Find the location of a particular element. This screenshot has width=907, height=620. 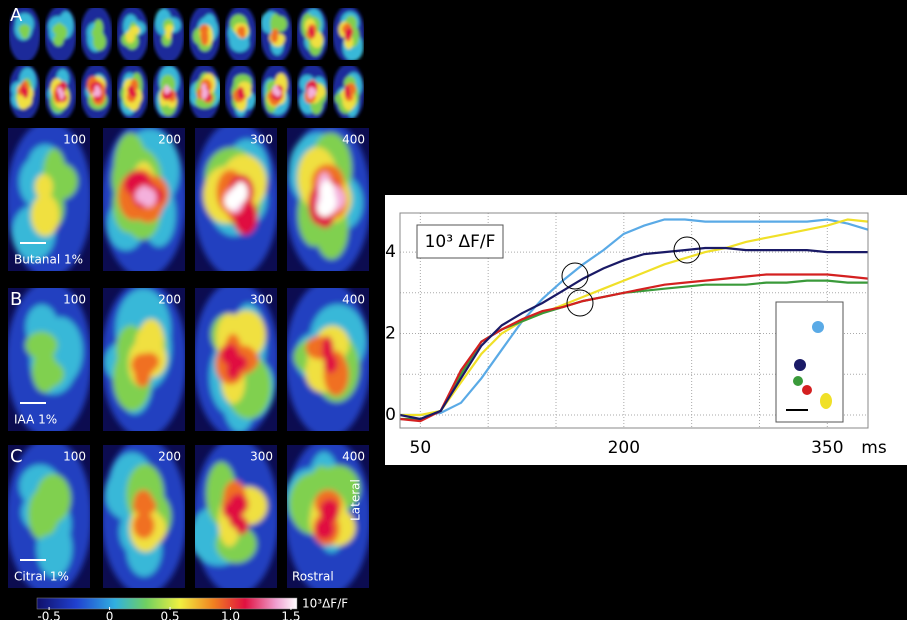

panel-label: C is located at coordinates (16, 456).